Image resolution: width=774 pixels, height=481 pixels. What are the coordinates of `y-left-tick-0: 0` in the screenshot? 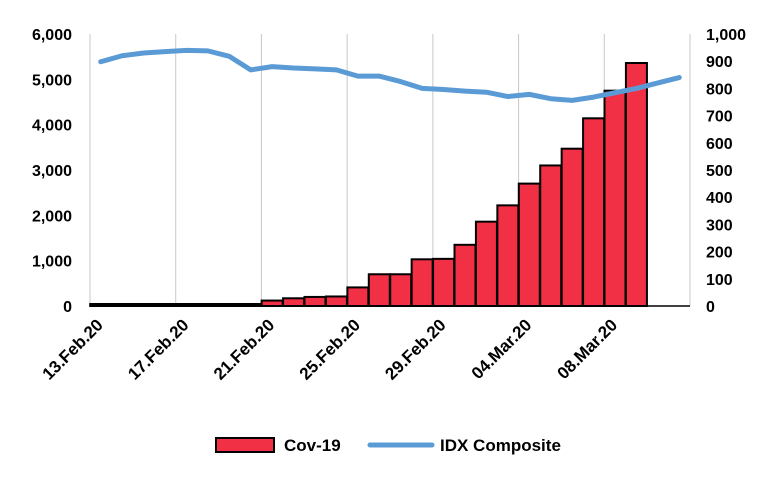 It's located at (67, 307).